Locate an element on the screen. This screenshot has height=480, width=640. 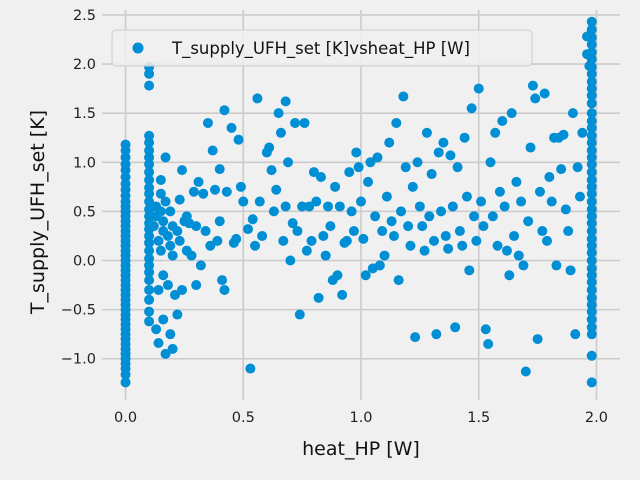
x-tick-label: 0.0 is located at coordinates (125, 418).